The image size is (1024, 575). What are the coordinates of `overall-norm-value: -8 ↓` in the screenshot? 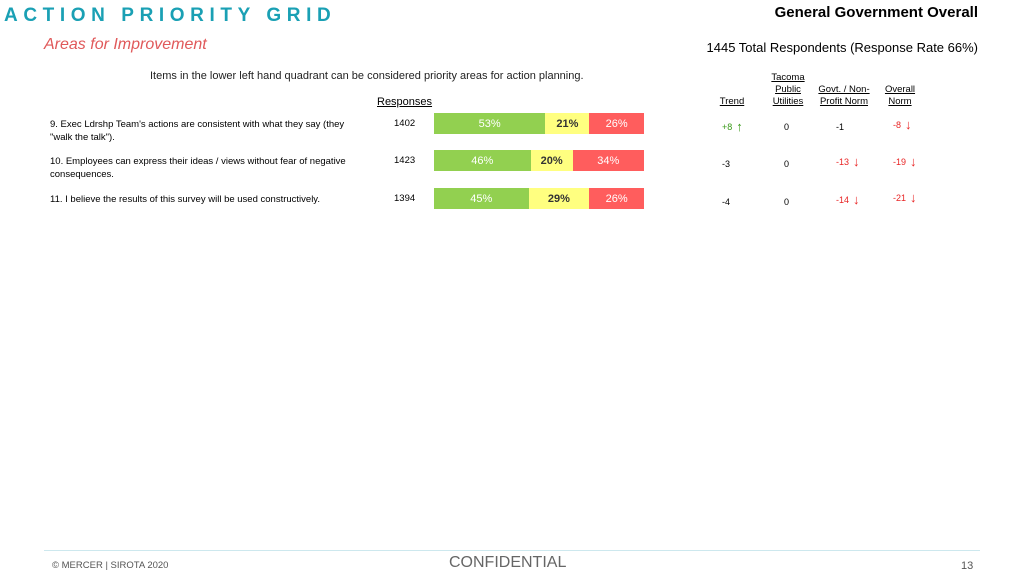 It's located at (902, 124).